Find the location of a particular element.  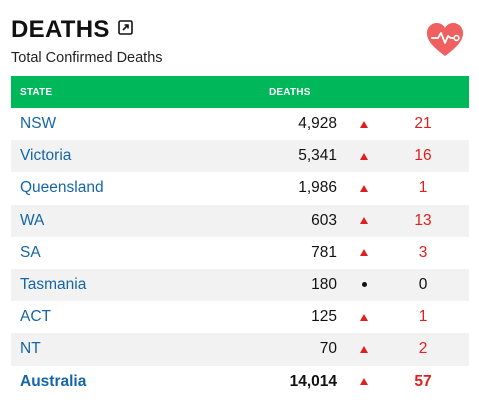

deaths-value: 180 is located at coordinates (324, 285).